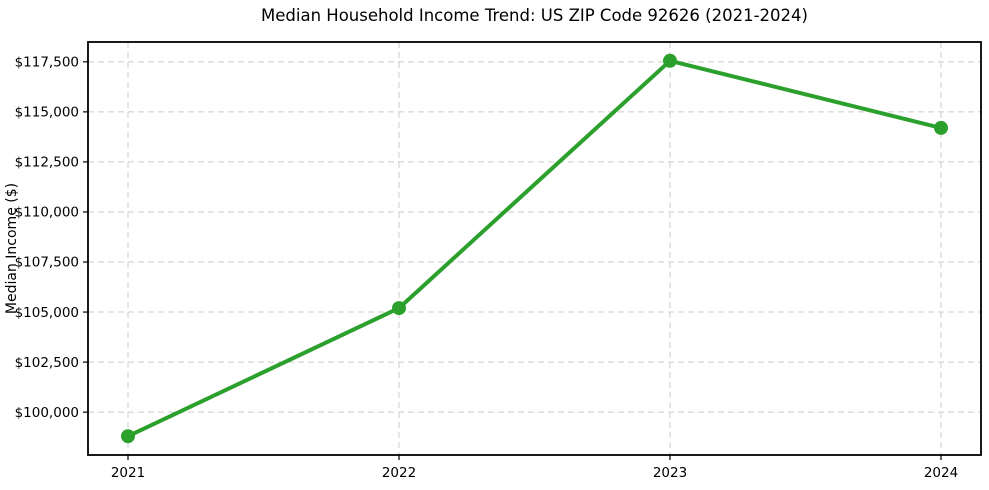 The height and width of the screenshot is (490, 989). What do you see at coordinates (47, 163) in the screenshot?
I see `y-tick-label: $112,500` at bounding box center [47, 163].